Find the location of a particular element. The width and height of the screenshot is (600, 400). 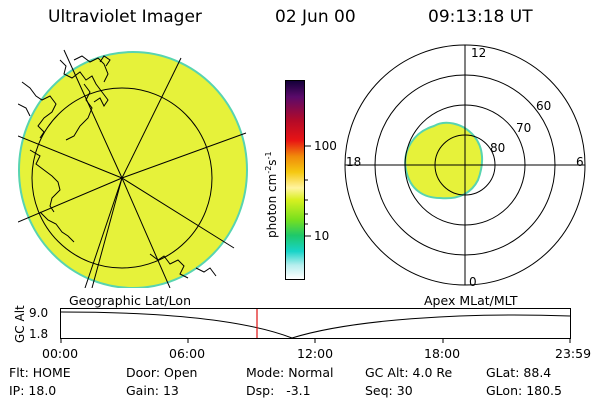

status-ip: IP: 18.0 is located at coordinates (33, 390).